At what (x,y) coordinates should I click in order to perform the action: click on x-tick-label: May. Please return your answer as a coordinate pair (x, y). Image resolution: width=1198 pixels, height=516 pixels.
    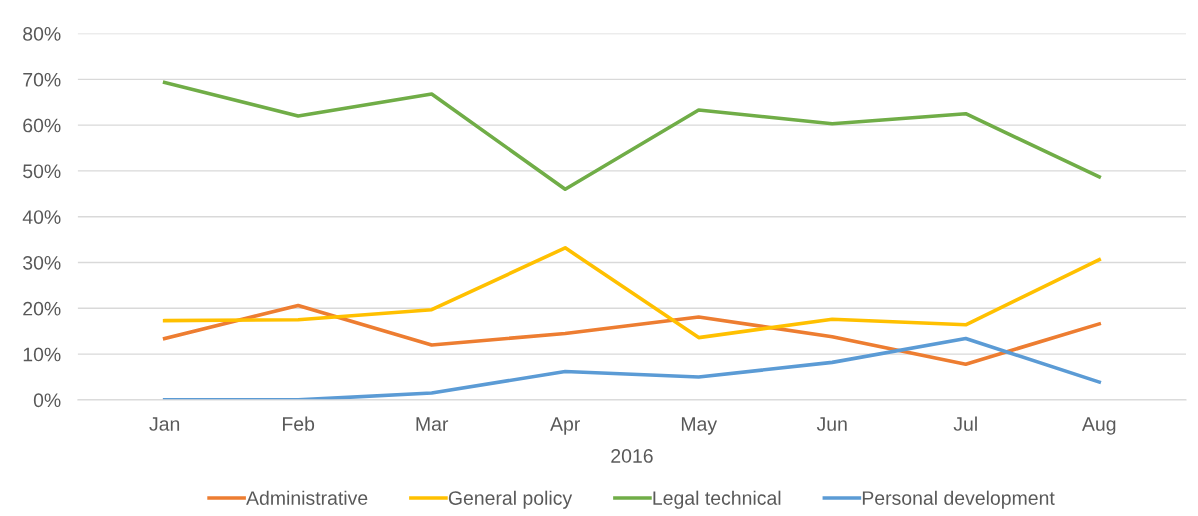
    Looking at the image, I should click on (699, 426).